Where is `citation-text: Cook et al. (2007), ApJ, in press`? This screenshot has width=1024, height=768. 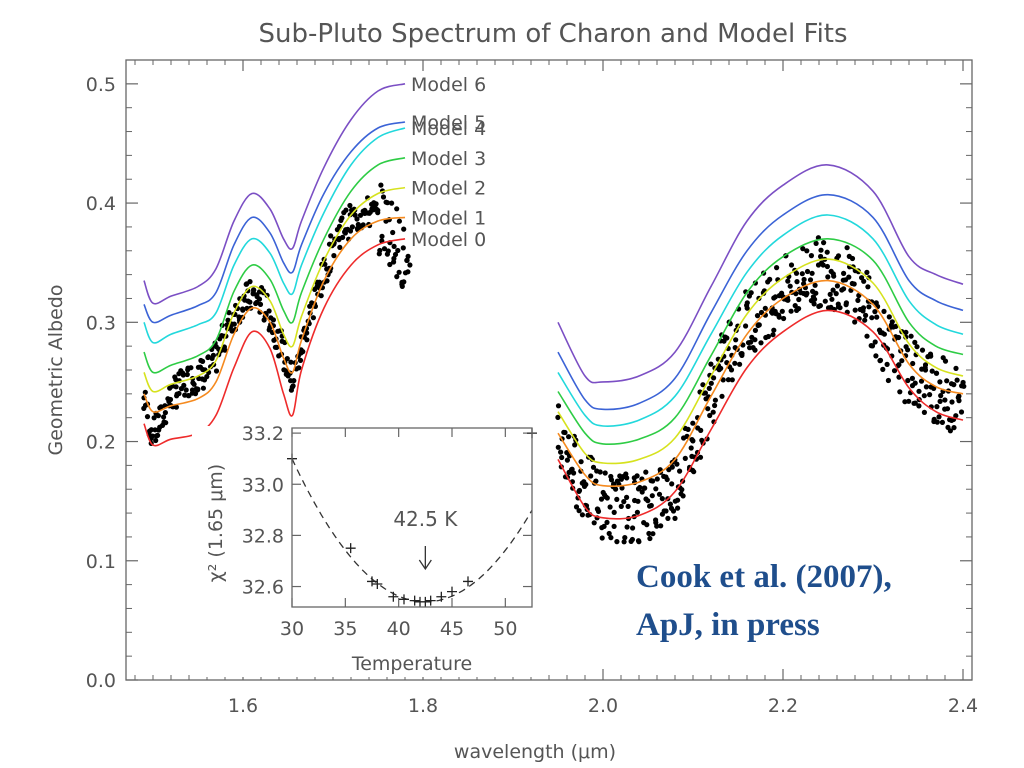
citation-text: Cook et al. (2007), ApJ, in press is located at coordinates (826, 601).